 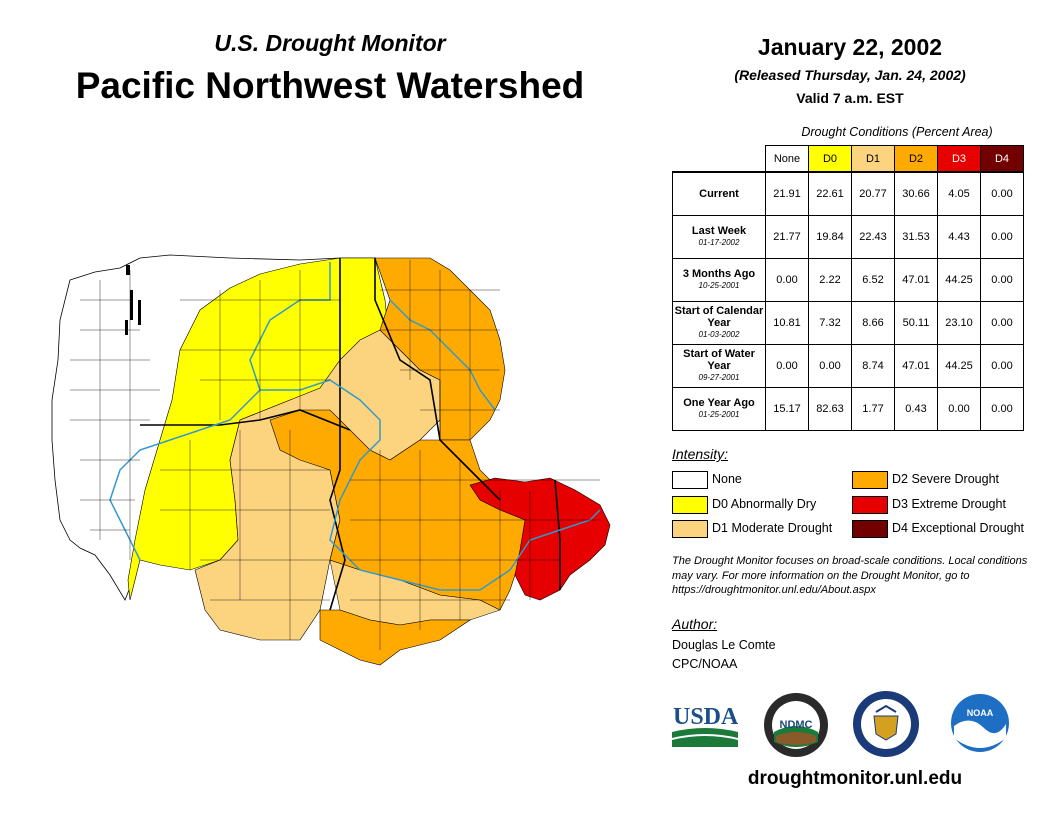 I want to click on ndmc-logo: NDMC, so click(x=796, y=725).